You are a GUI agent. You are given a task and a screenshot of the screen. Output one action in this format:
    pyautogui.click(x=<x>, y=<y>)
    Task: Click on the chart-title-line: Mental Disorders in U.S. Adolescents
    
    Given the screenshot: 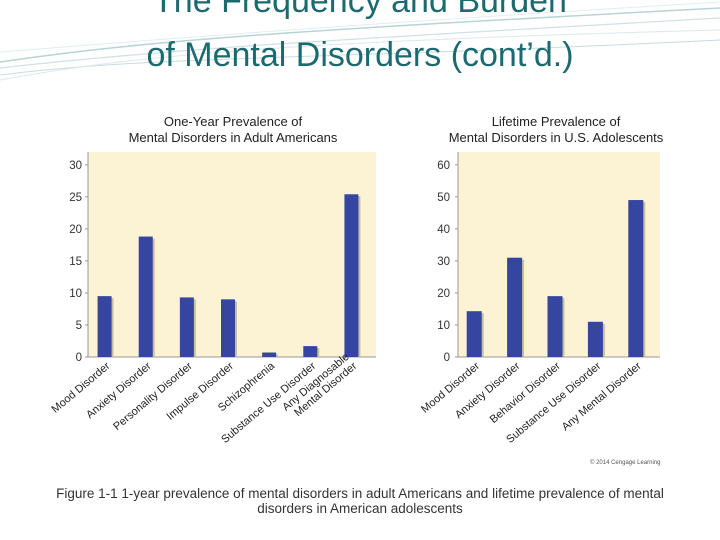 What is the action you would take?
    pyautogui.click(x=556, y=137)
    